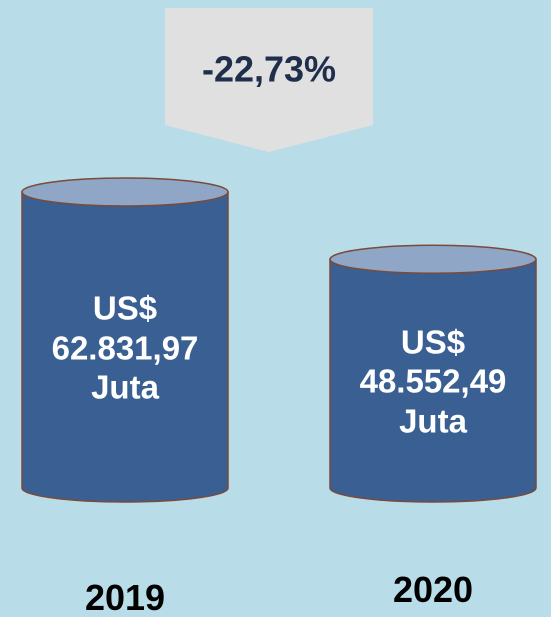 This screenshot has width=551, height=617. I want to click on value-label: US$ 48.552,49 Juta, so click(433, 381).